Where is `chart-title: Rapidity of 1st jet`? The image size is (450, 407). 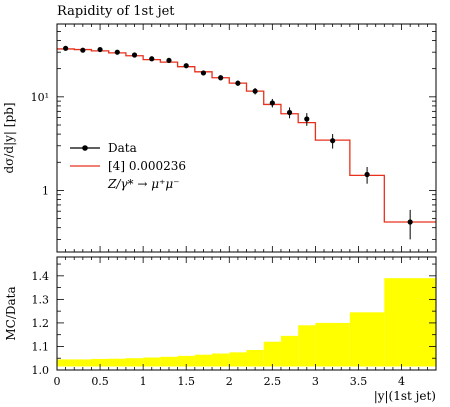
chart-title: Rapidity of 1st jet is located at coordinates (116, 11).